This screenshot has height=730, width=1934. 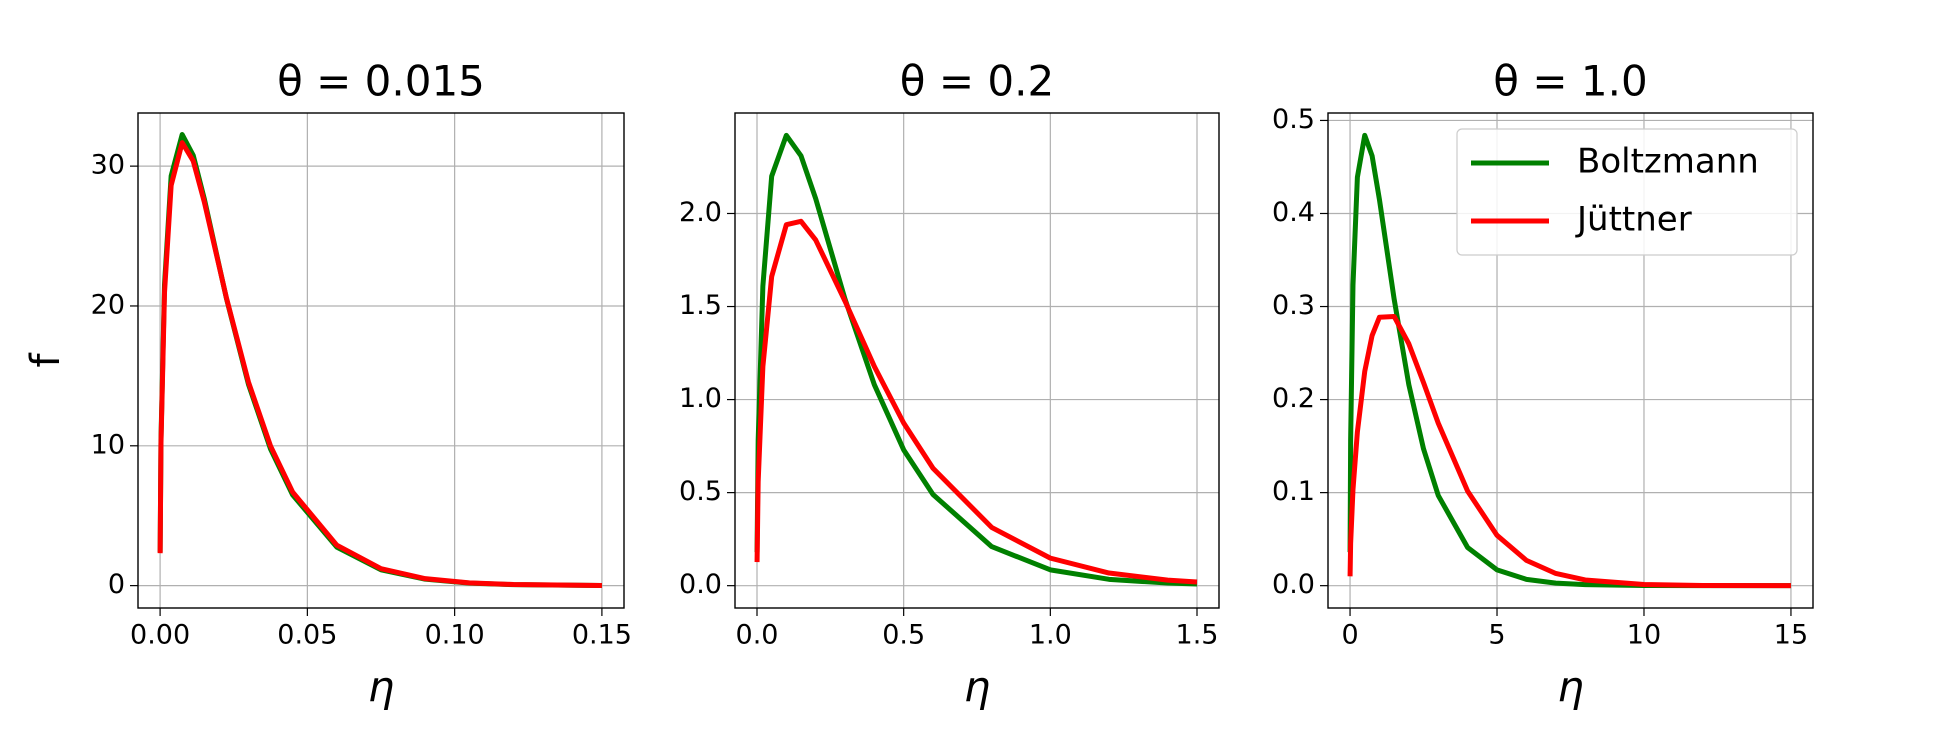 I want to click on y-tick-label: 0.2, so click(x=1293, y=398).